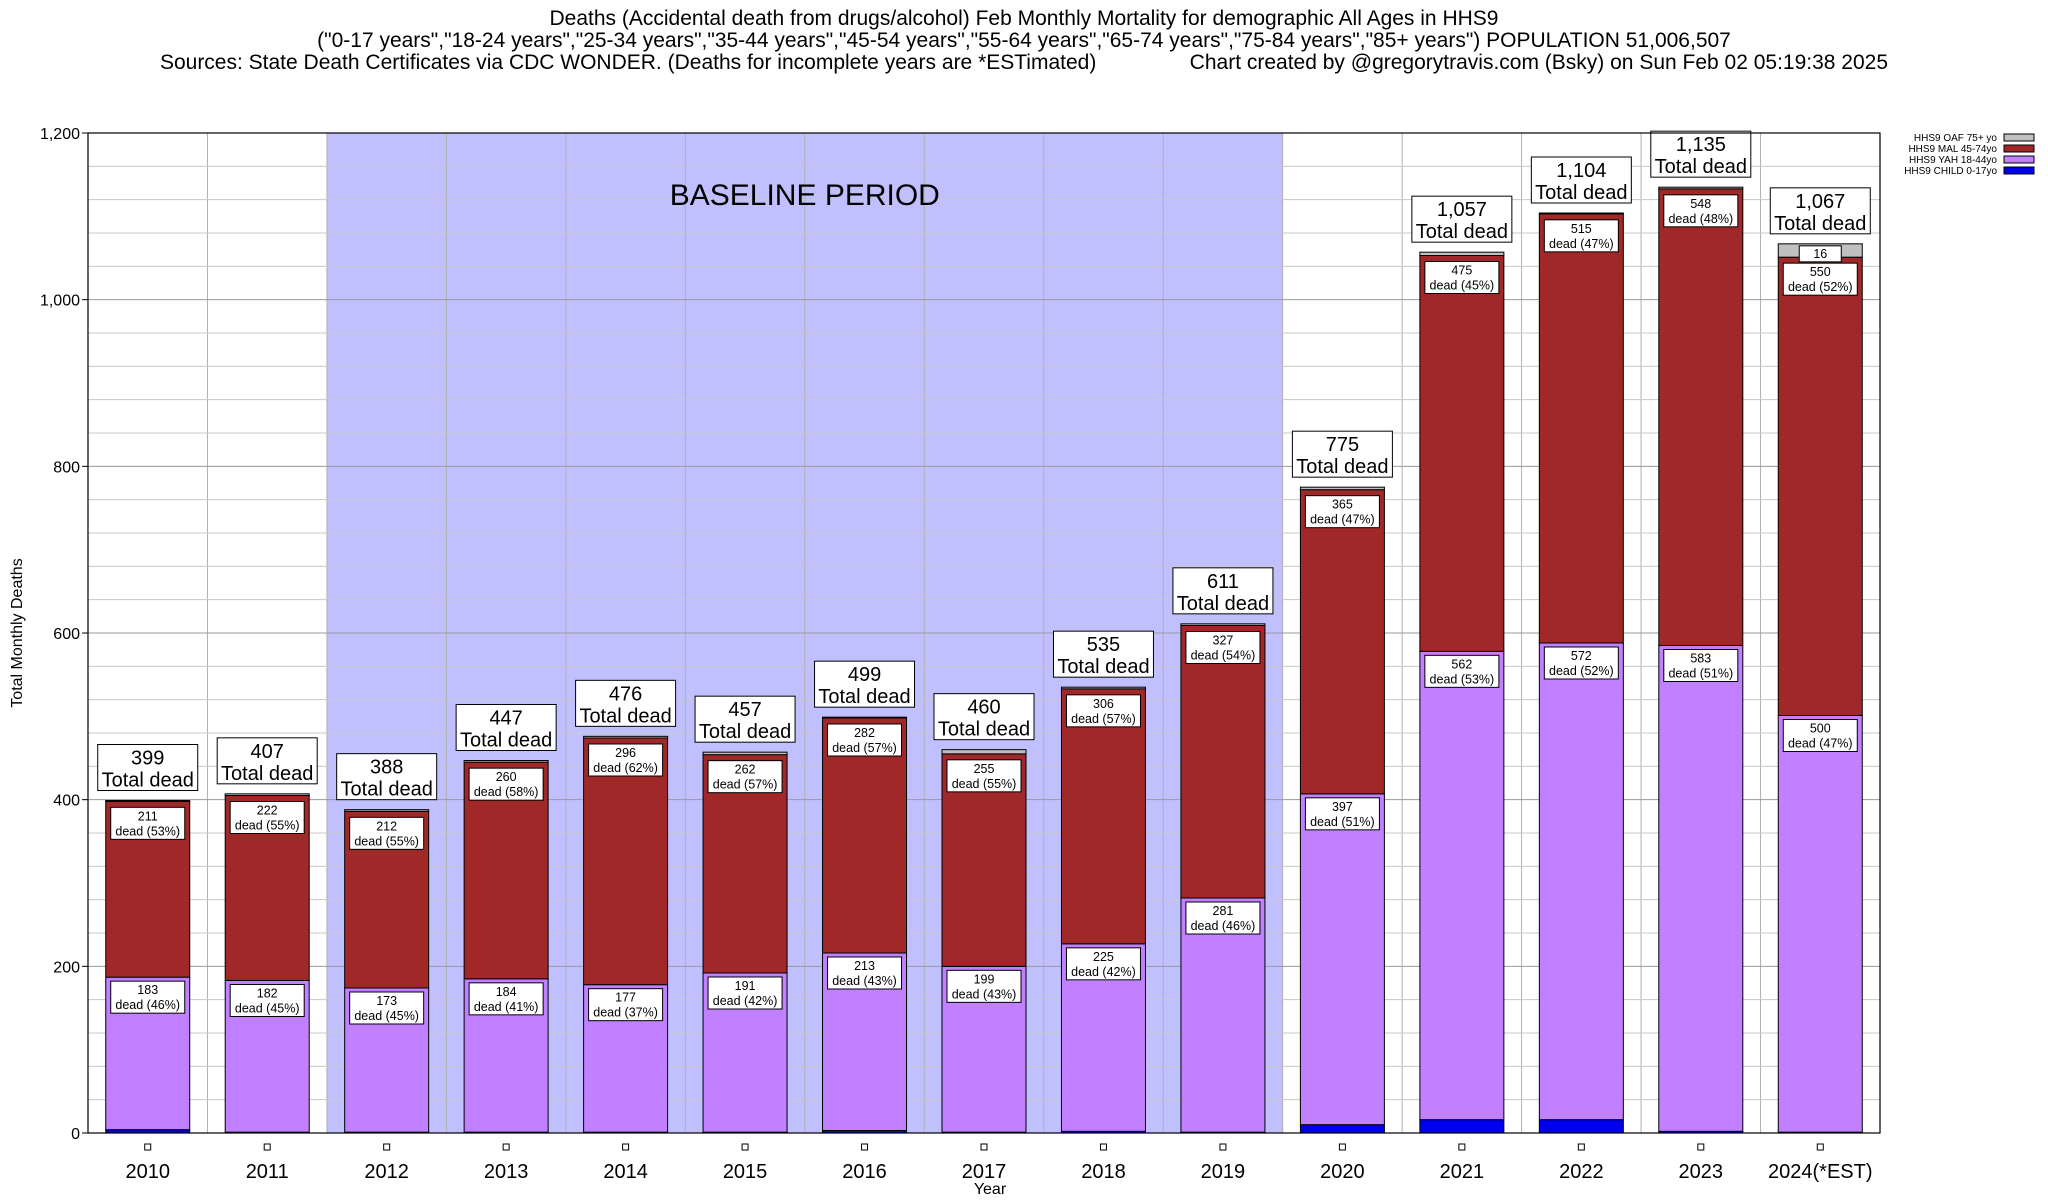  Describe the element at coordinates (1342, 1172) in the screenshot. I see `x-tick-label: 2020` at that location.